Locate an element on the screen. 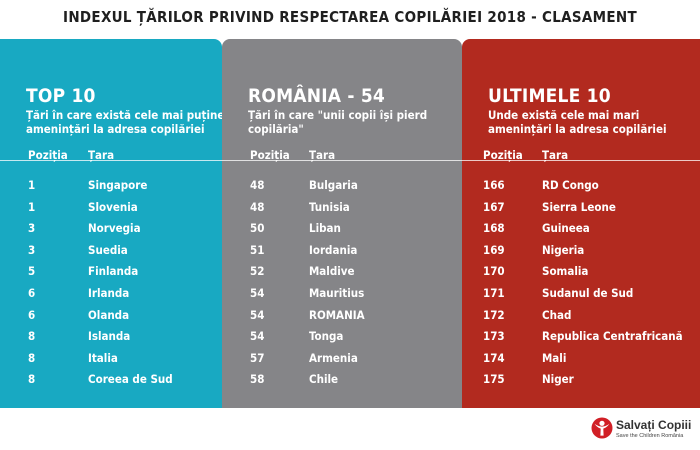  country-cell: Suedia is located at coordinates (108, 249).